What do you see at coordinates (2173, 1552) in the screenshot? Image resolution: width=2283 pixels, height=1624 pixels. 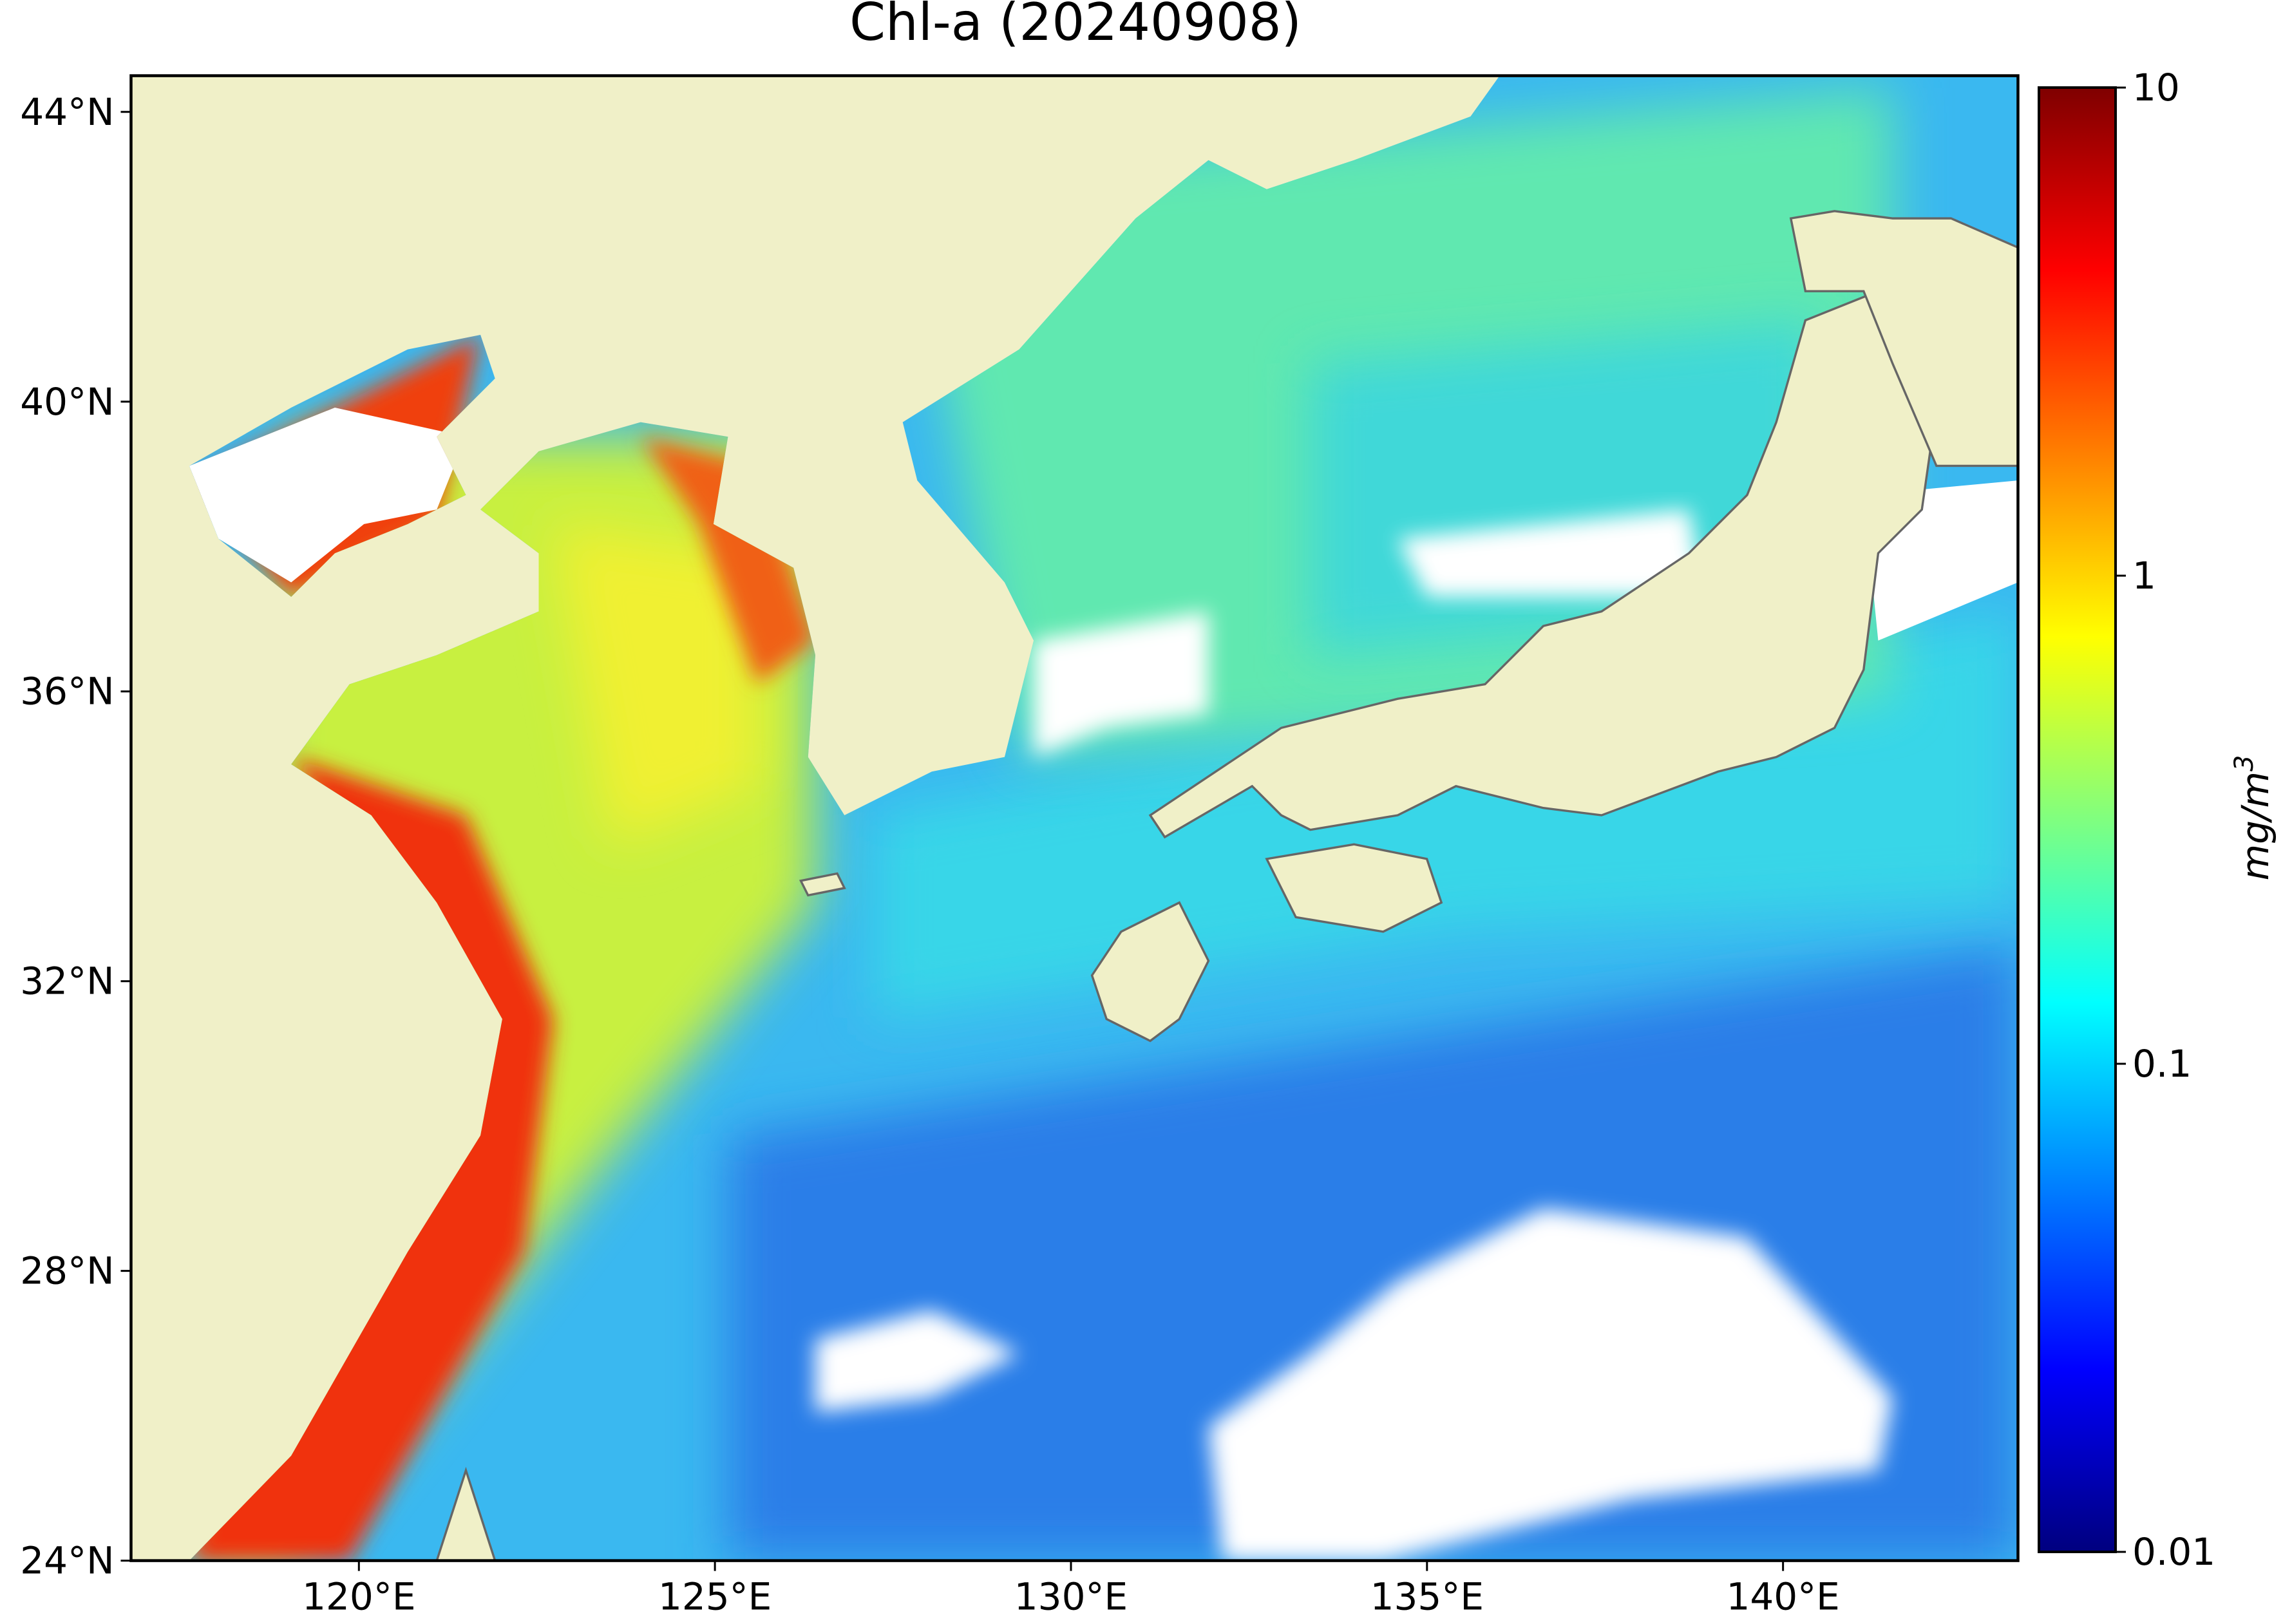 I see `colorbar-tick-label: 0.01` at bounding box center [2173, 1552].